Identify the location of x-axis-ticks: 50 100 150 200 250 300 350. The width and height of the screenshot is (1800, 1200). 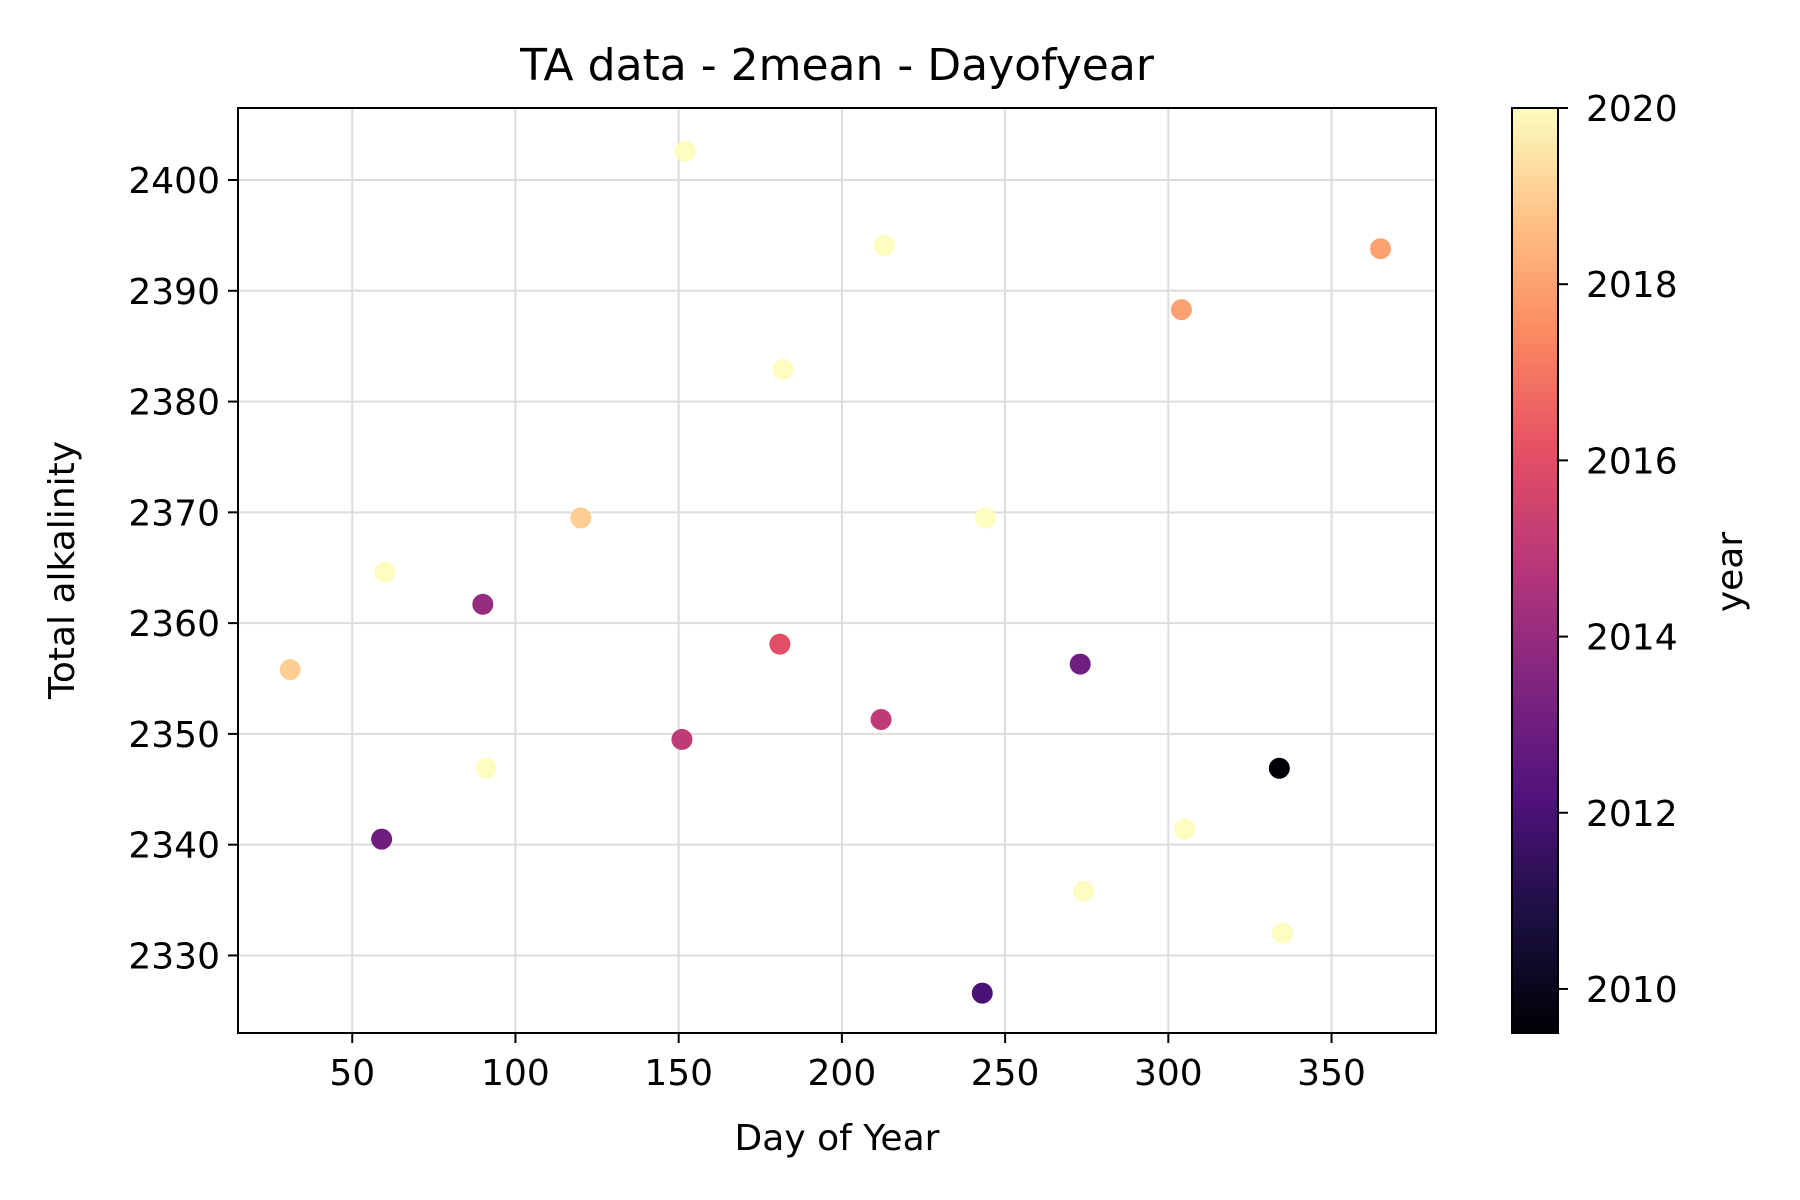
(847, 1063).